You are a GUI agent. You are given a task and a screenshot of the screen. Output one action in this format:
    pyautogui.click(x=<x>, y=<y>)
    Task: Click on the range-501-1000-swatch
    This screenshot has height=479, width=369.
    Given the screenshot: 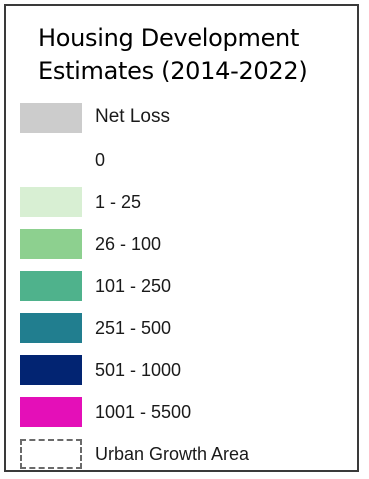 What is the action you would take?
    pyautogui.click(x=51, y=370)
    